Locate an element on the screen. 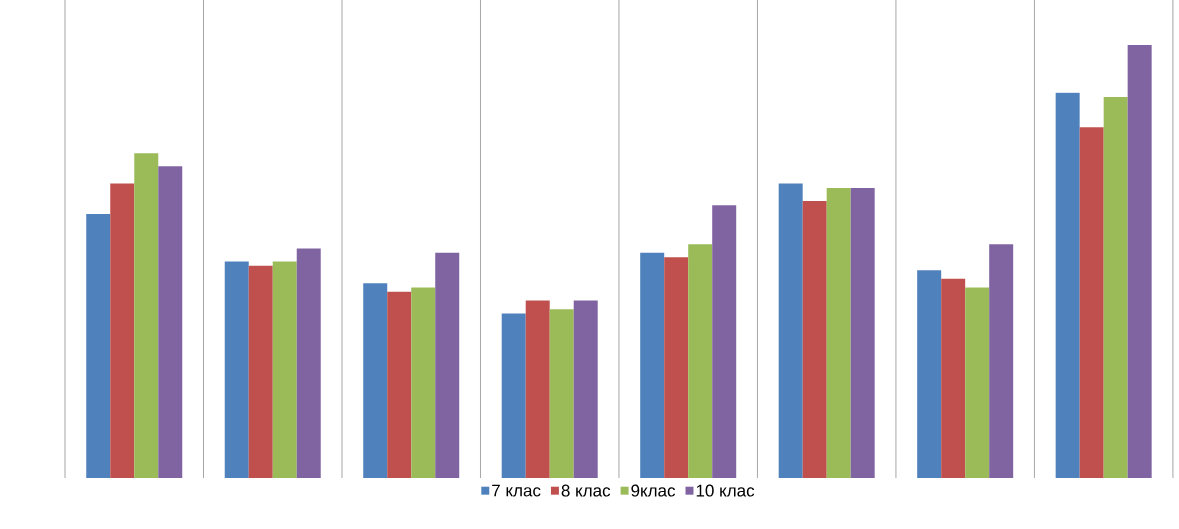 Image resolution: width=1179 pixels, height=529 pixels. legend-label: 10 клас is located at coordinates (725, 490).